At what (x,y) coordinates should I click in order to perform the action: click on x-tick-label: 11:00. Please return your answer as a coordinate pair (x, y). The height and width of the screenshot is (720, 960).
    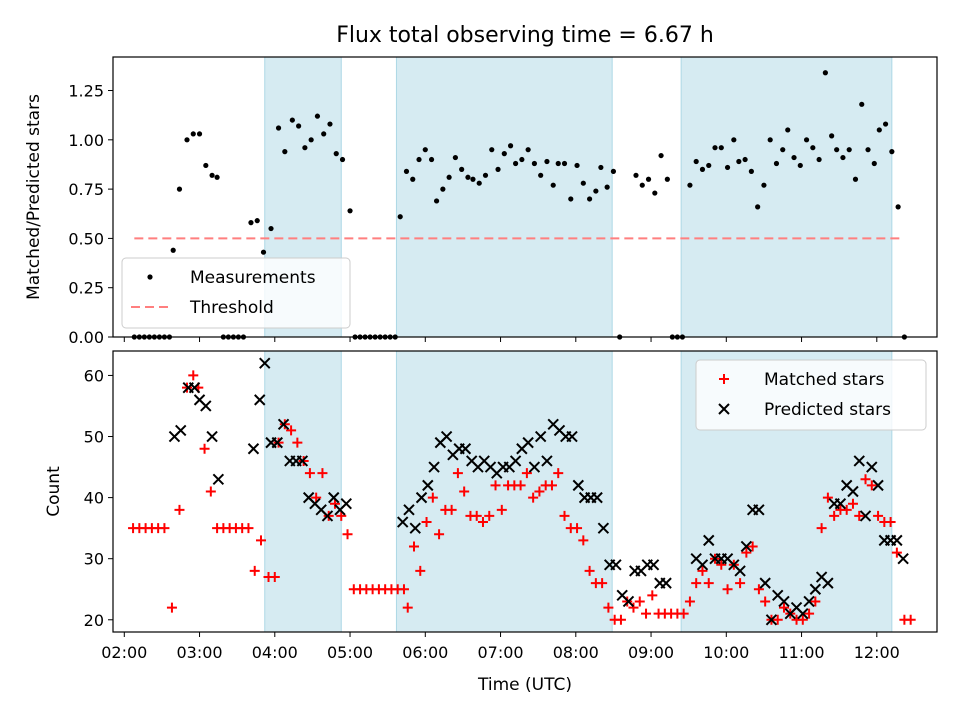
    Looking at the image, I should click on (801, 652).